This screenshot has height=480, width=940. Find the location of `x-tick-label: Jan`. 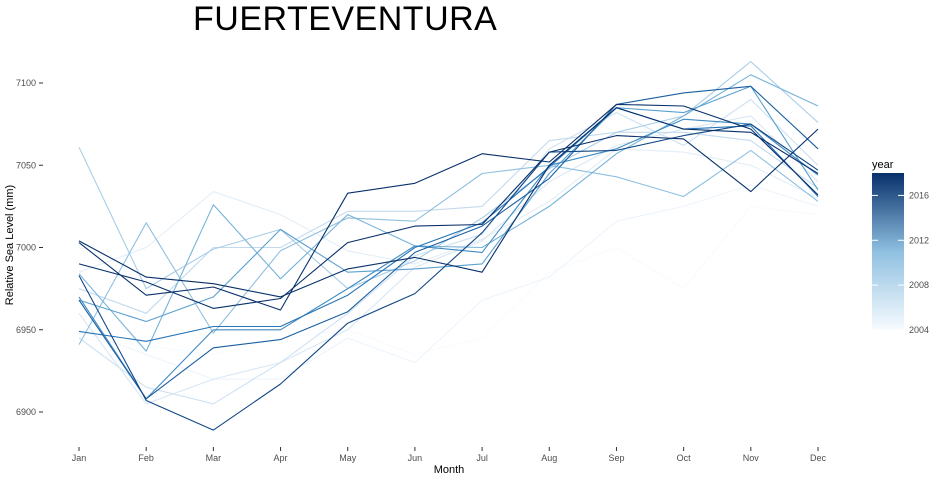

x-tick-label: Jan is located at coordinates (79, 458).